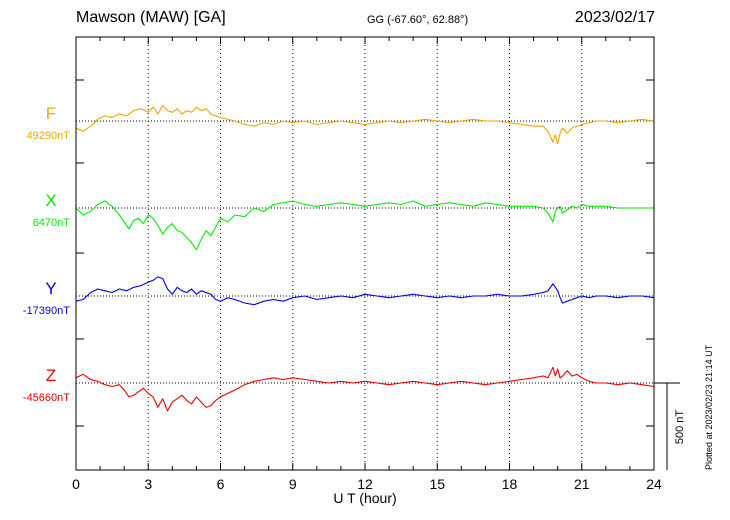 Image resolution: width=730 pixels, height=520 pixels. I want to click on x-tick-label: 21, so click(582, 484).